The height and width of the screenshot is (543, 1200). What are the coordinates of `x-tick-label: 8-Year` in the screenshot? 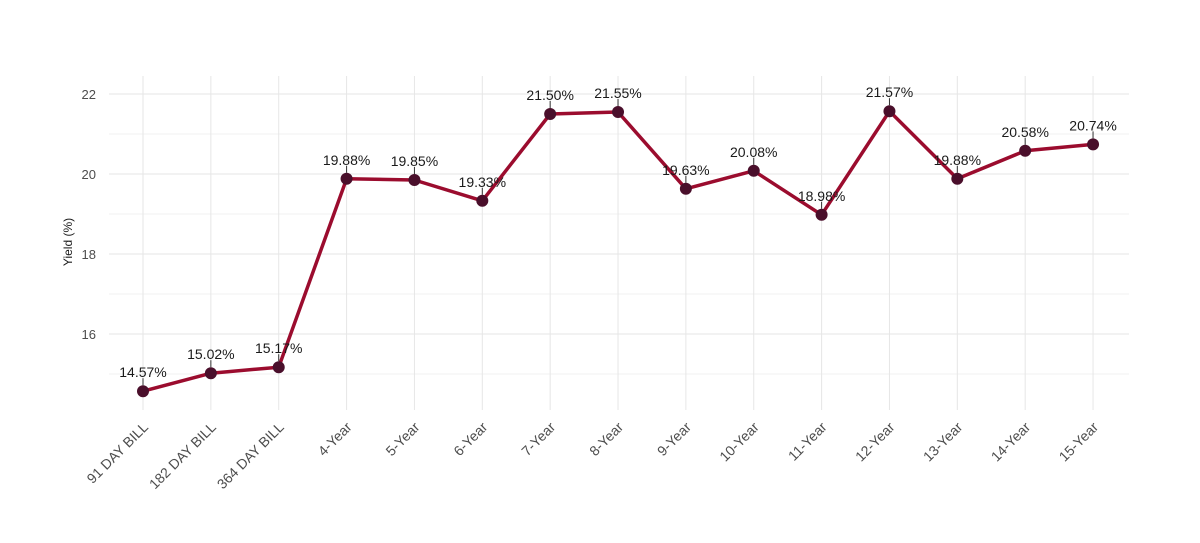 It's located at (606, 439).